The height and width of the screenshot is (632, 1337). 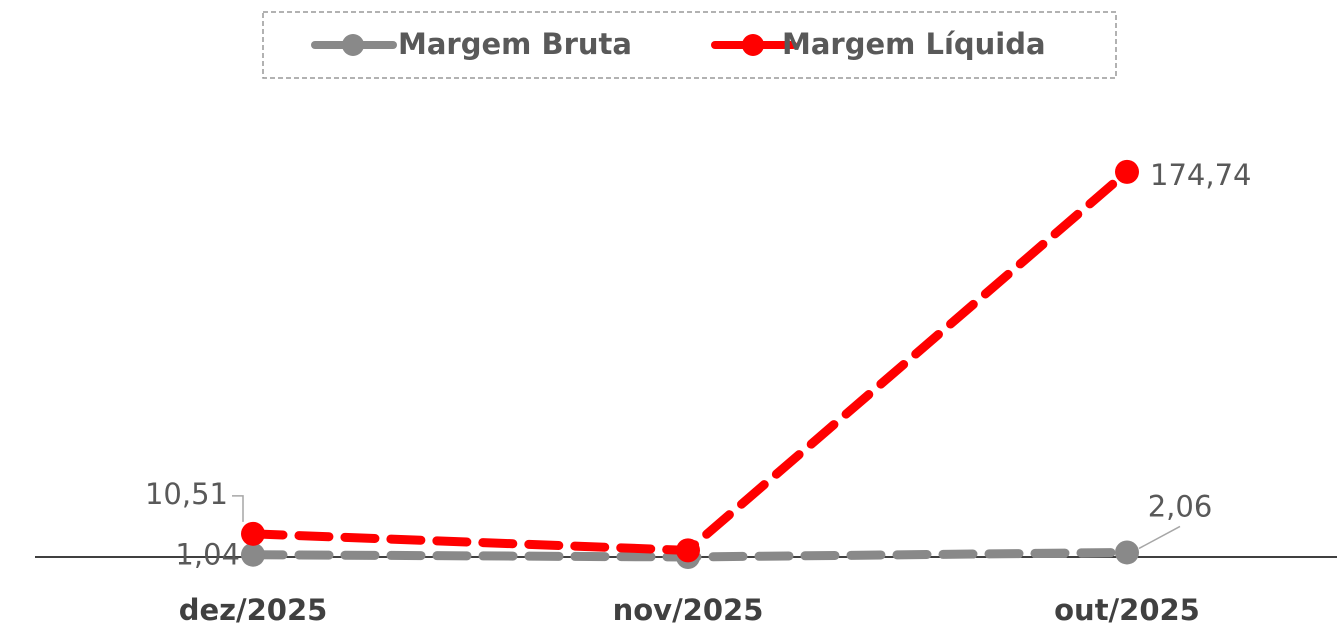 I want to click on legend-label: Margem Bruta, so click(x=515, y=44).